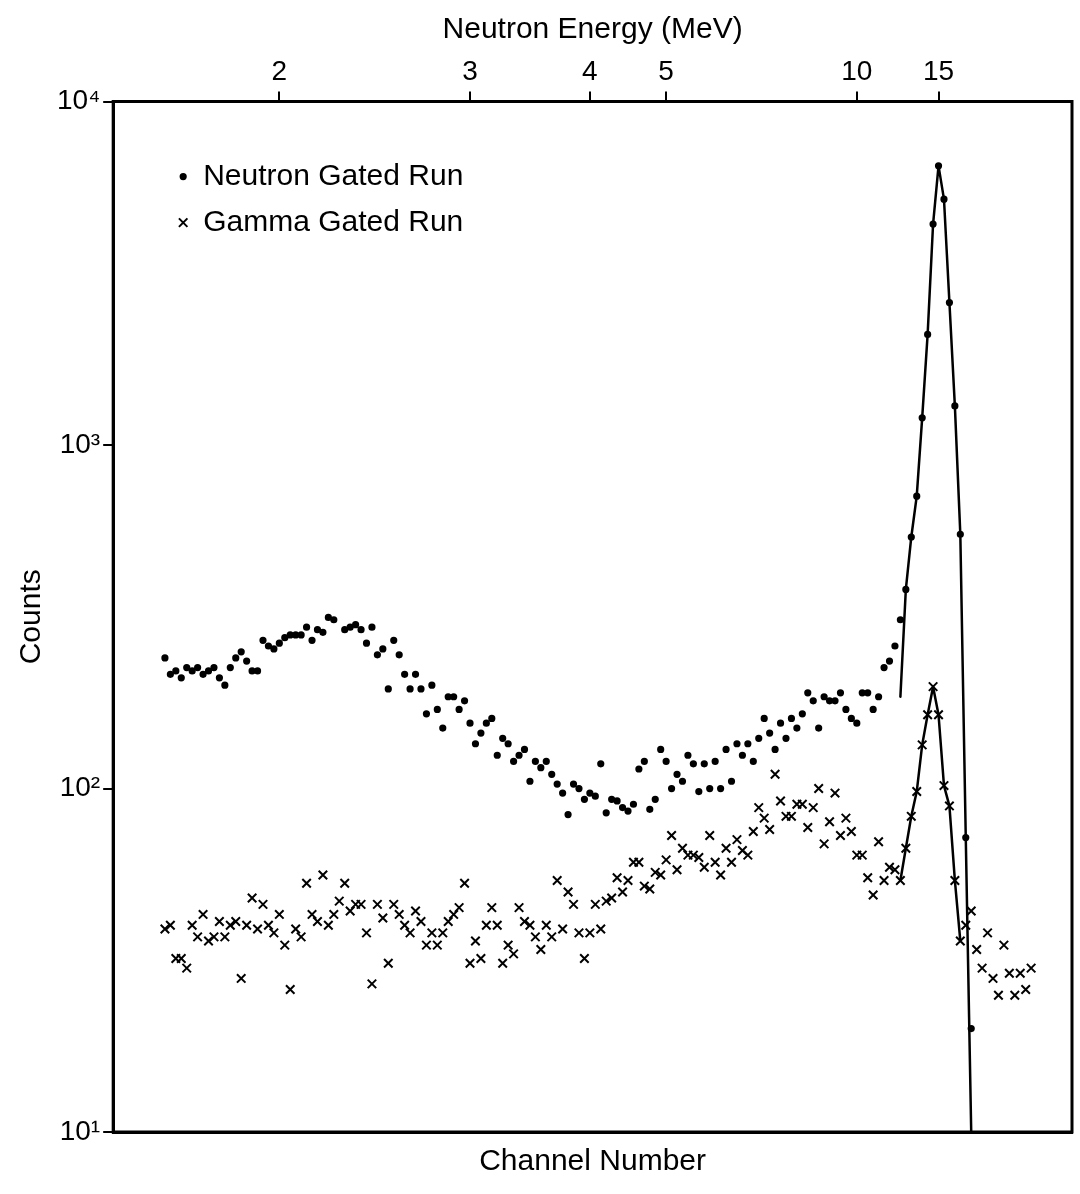 The height and width of the screenshot is (1194, 1080). What do you see at coordinates (78, 100) in the screenshot?
I see `y-tick-label: 10⁴` at bounding box center [78, 100].